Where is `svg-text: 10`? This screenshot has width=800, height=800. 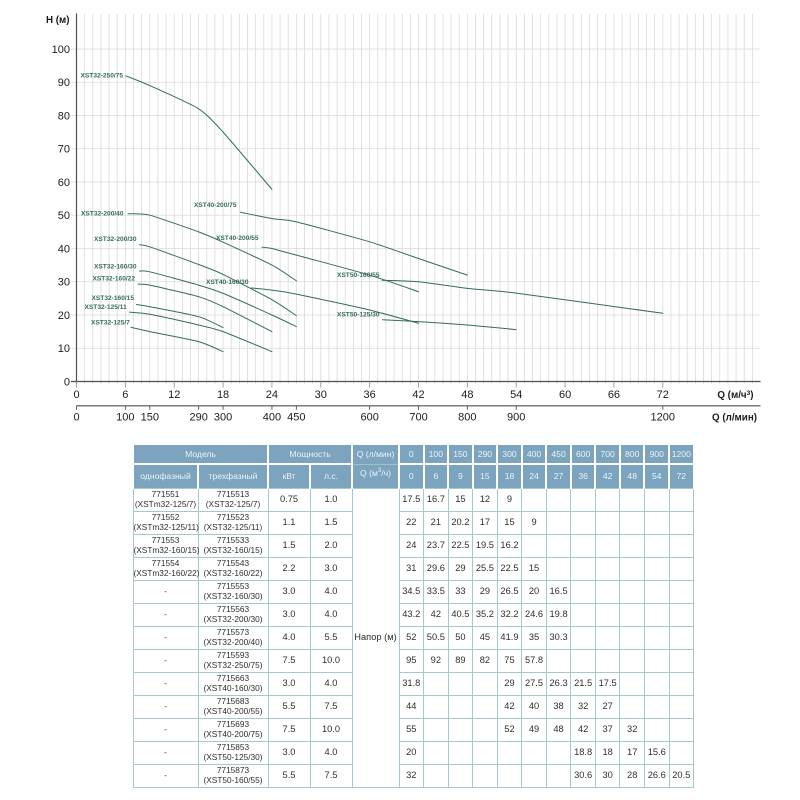 svg-text: 10 is located at coordinates (64, 349).